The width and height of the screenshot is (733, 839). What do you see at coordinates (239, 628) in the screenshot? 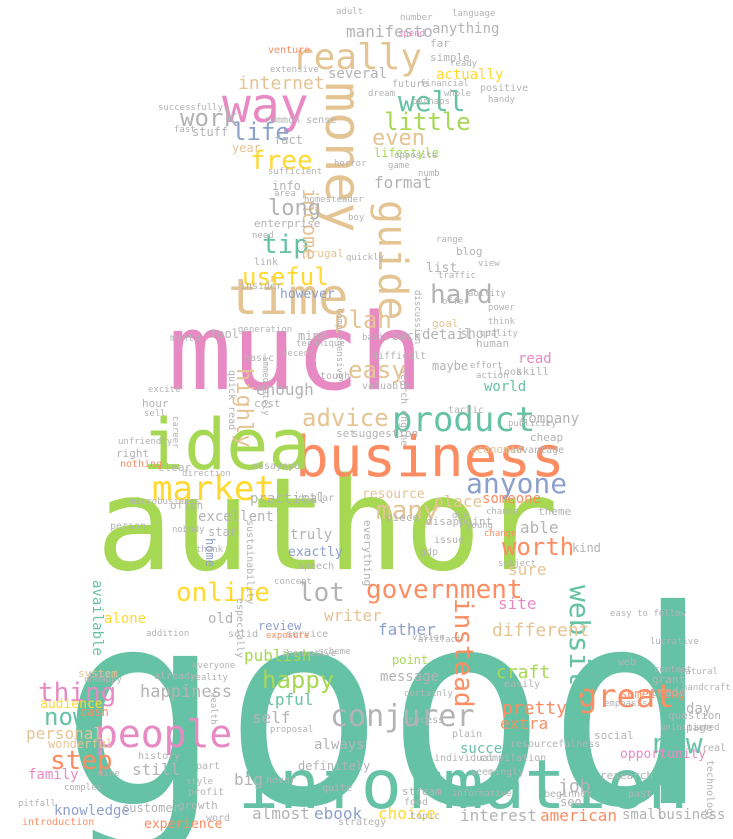
I see `word-especially: especially` at bounding box center [239, 628].